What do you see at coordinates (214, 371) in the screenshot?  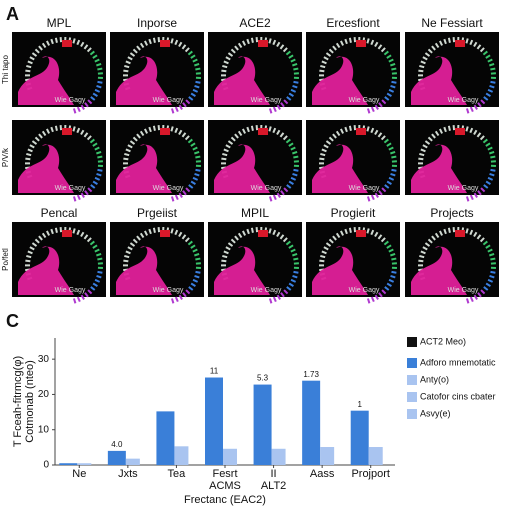 I see `bar-annotation: 11` at bounding box center [214, 371].